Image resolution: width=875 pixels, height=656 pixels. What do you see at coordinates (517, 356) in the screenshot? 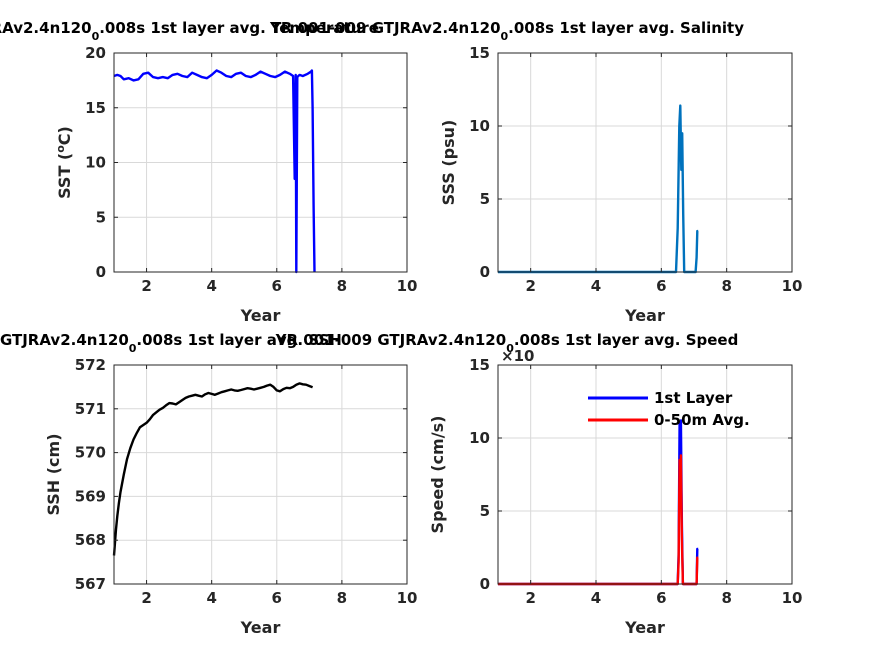
I see `exponent-label: ×10` at bounding box center [517, 356].